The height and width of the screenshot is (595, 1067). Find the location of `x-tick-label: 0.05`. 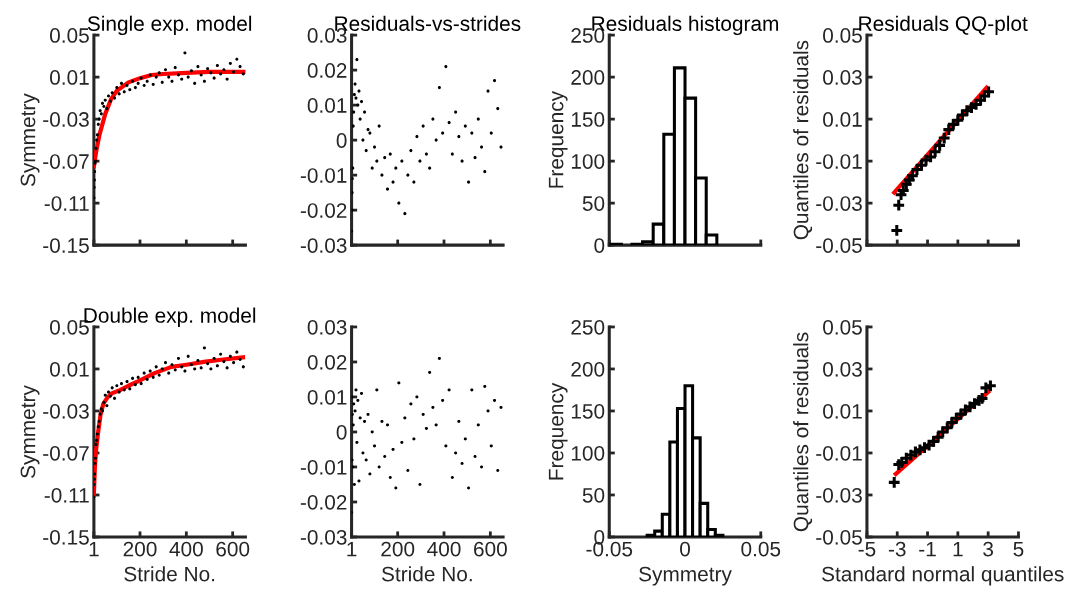

x-tick-label: 0.05 is located at coordinates (761, 549).